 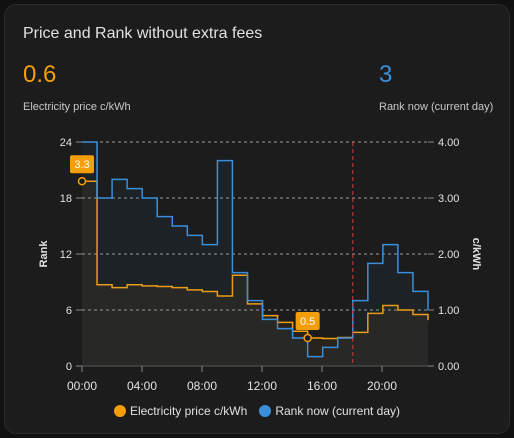 I want to click on x-tick-label: 08:00, so click(x=202, y=386).